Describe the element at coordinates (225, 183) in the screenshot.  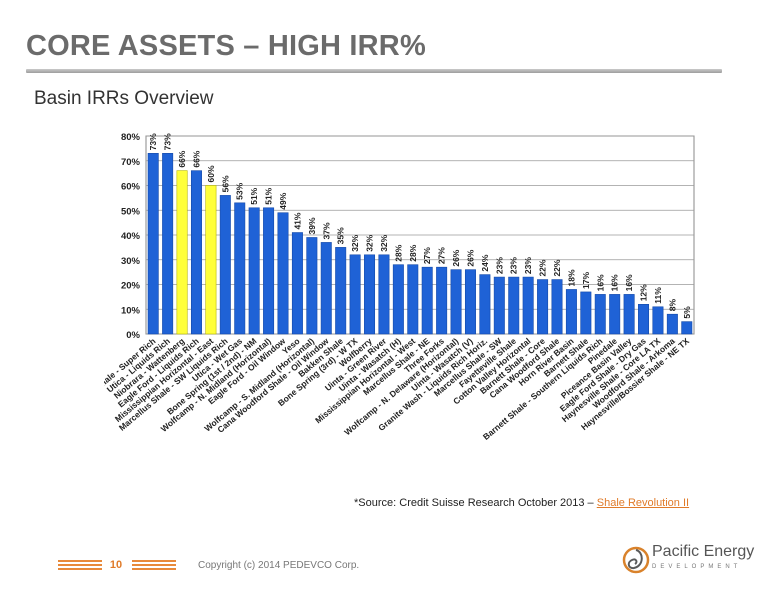
I see `data-label: 56%` at that location.